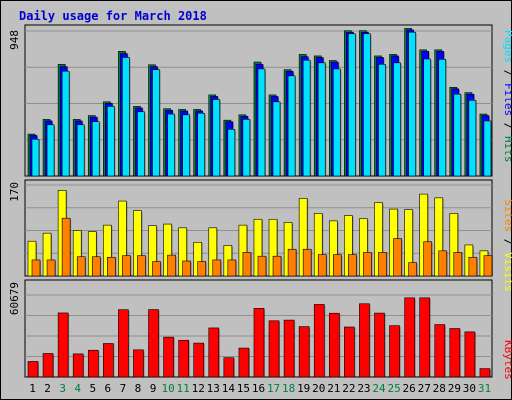 Image resolution: width=512 pixels, height=400 pixels. Describe the element at coordinates (92, 388) in the screenshot. I see `x-tick-label-day-5: 5` at that location.